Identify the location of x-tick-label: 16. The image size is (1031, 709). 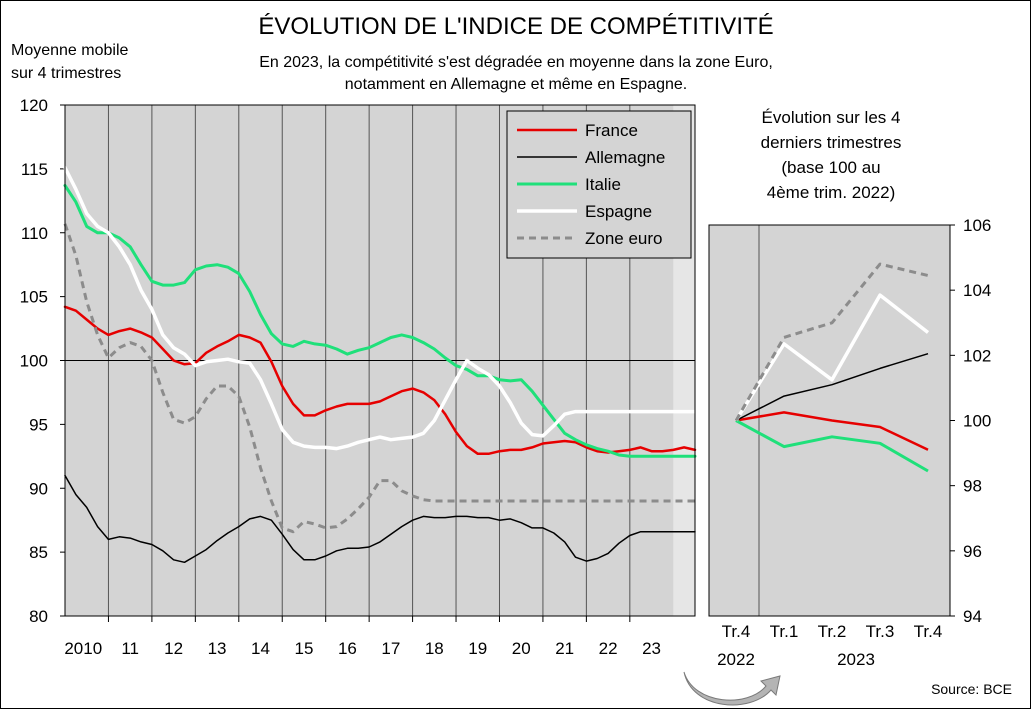
(347, 648).